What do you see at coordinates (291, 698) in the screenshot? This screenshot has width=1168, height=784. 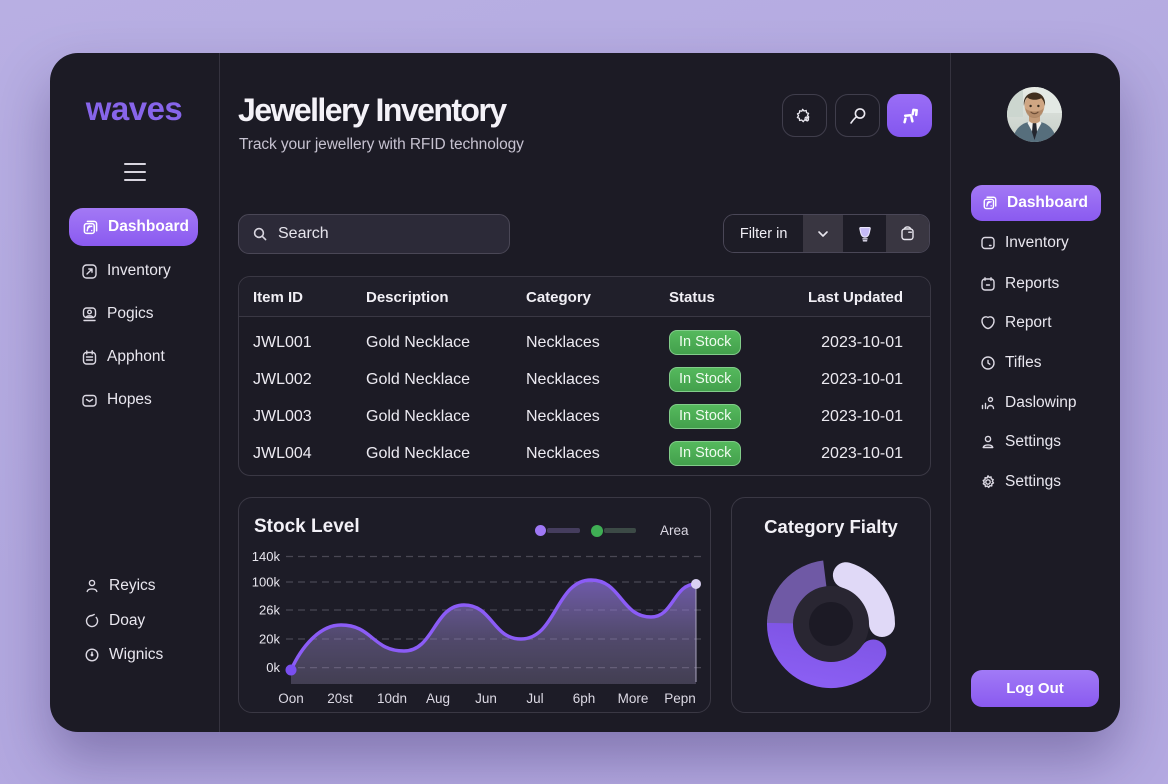 I see `svg-text: Oon` at bounding box center [291, 698].